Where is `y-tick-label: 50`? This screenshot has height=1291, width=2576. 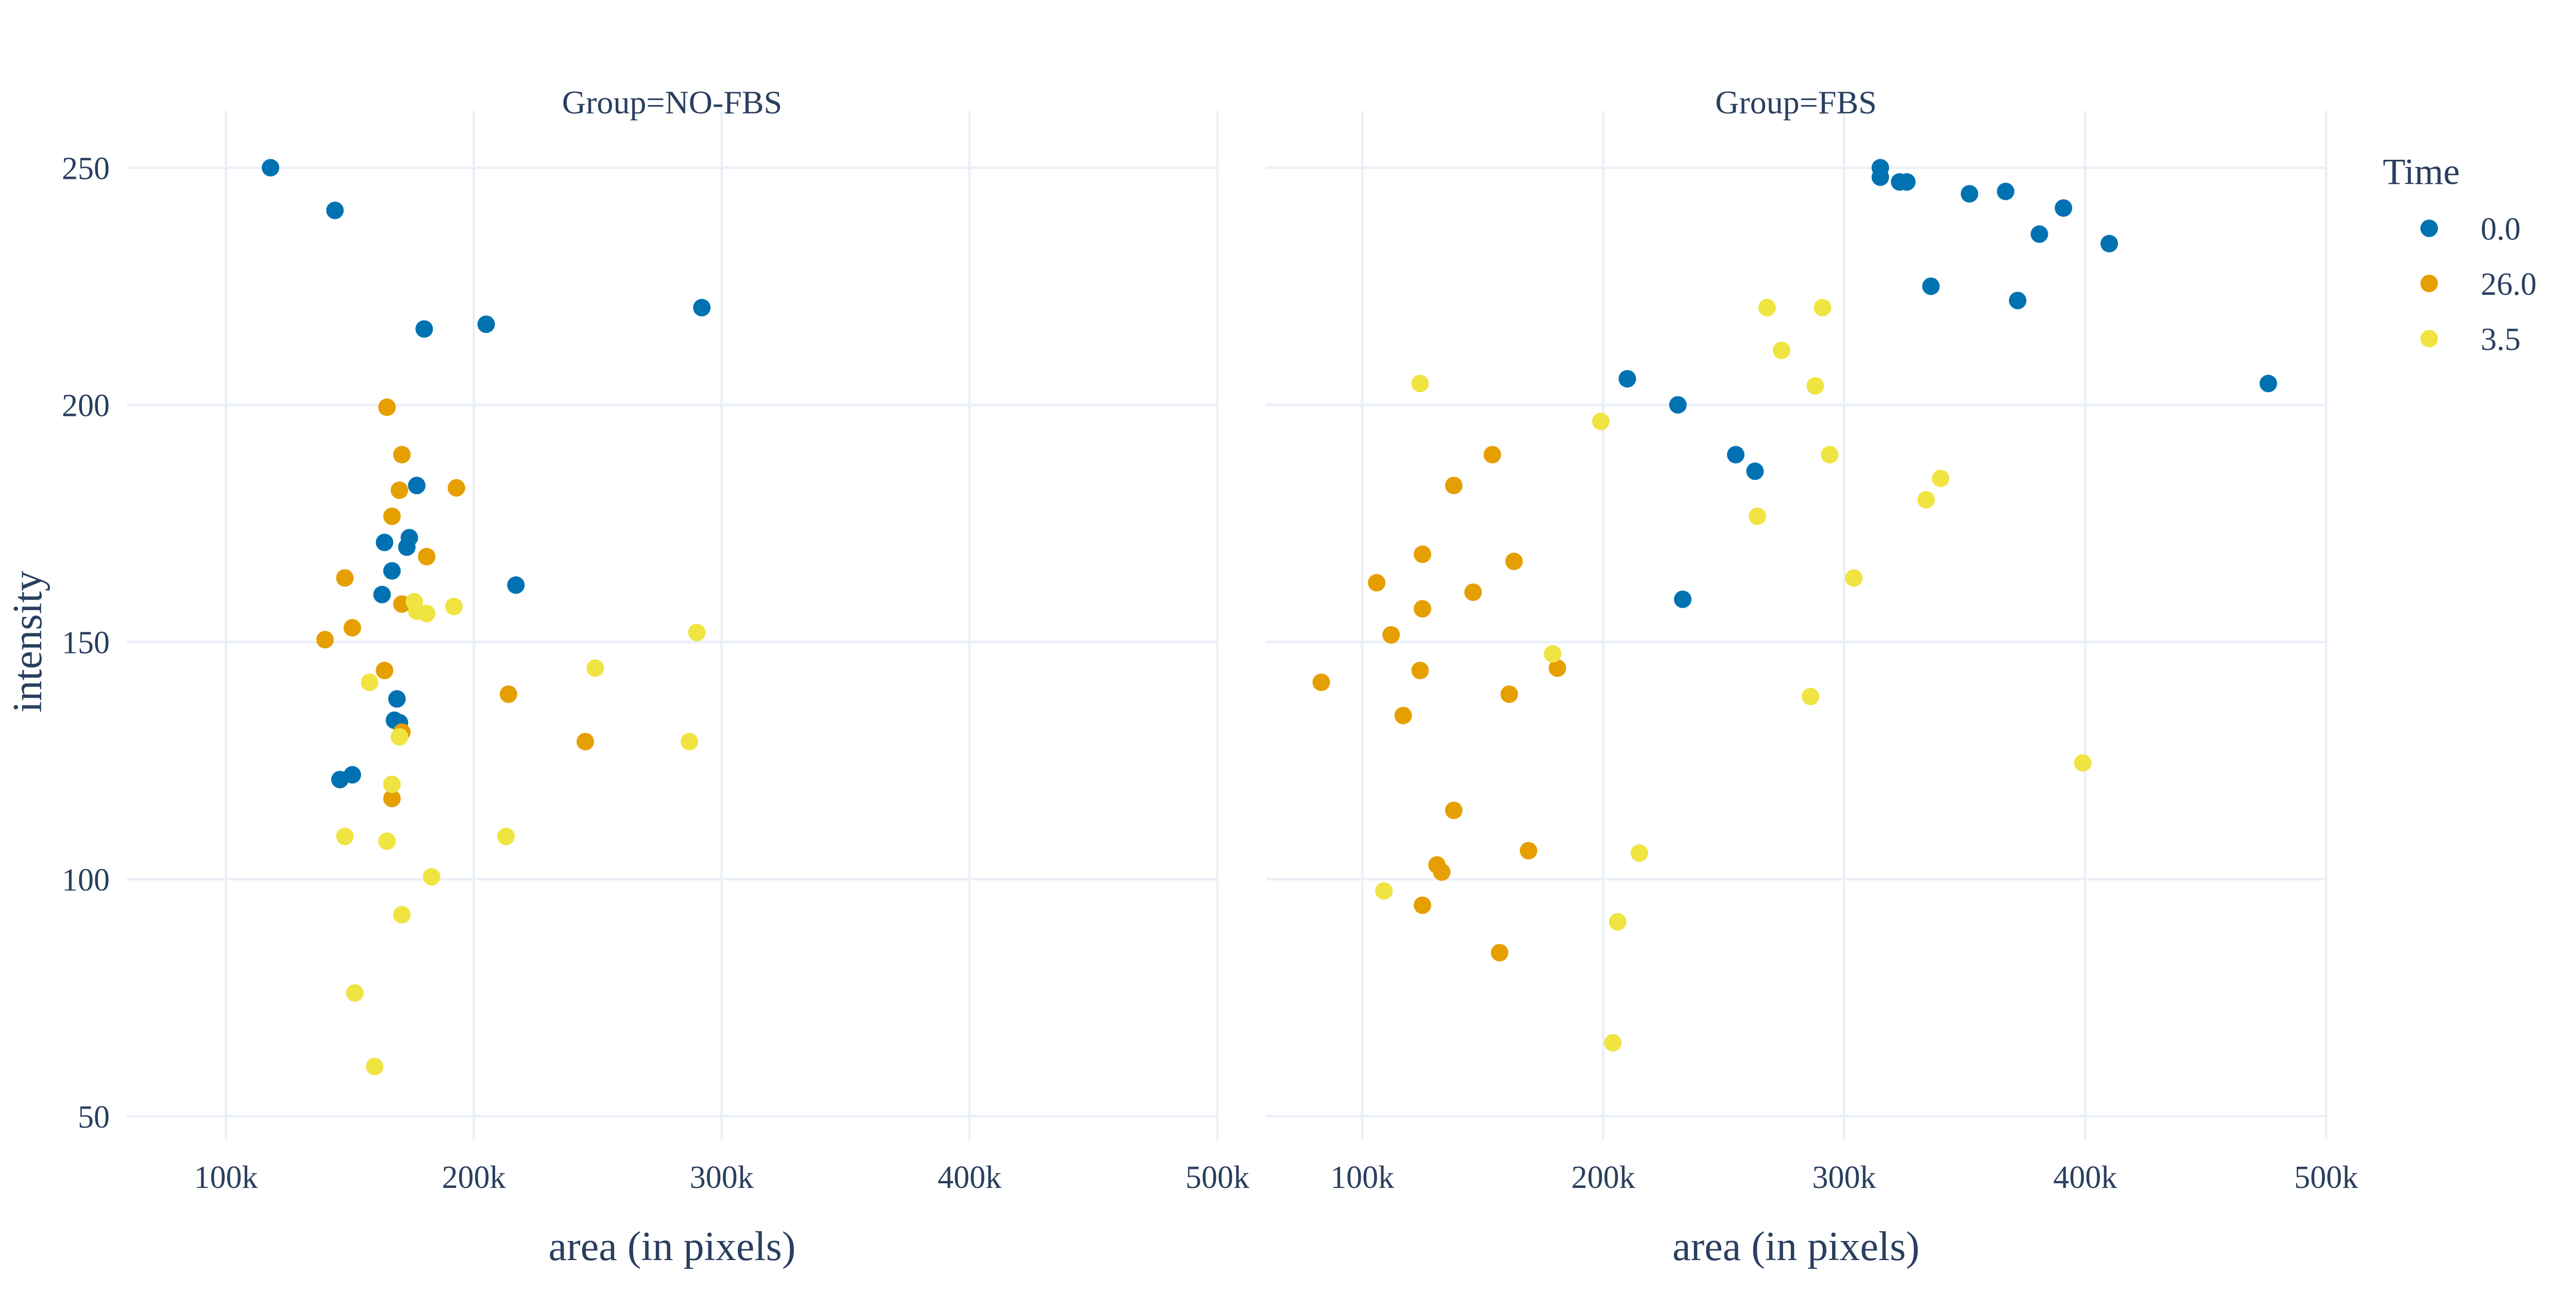
y-tick-label: 50 is located at coordinates (94, 1117).